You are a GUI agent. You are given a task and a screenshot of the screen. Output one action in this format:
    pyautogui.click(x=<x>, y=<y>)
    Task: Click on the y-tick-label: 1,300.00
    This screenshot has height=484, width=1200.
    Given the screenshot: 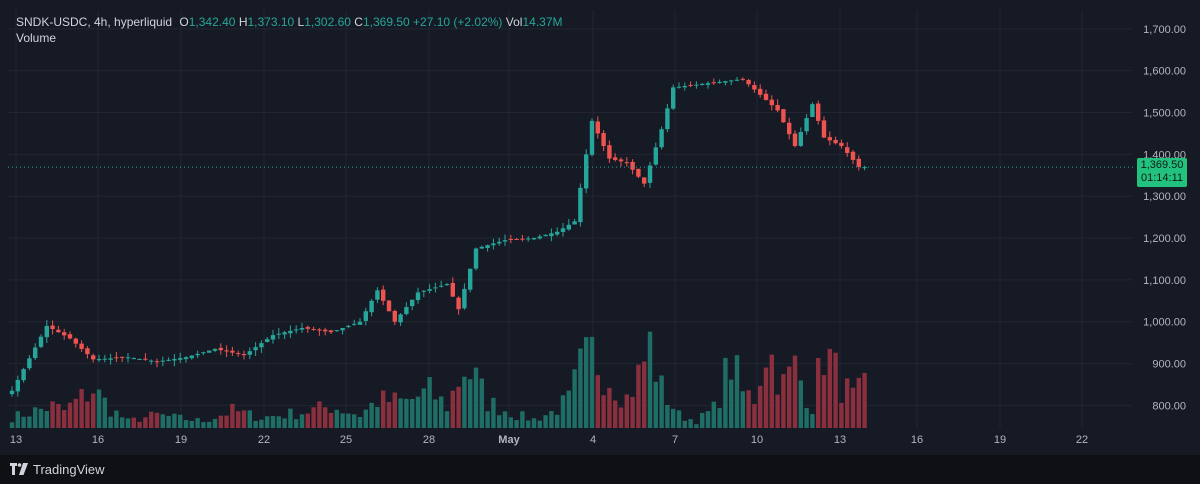 What is the action you would take?
    pyautogui.click(x=1164, y=197)
    